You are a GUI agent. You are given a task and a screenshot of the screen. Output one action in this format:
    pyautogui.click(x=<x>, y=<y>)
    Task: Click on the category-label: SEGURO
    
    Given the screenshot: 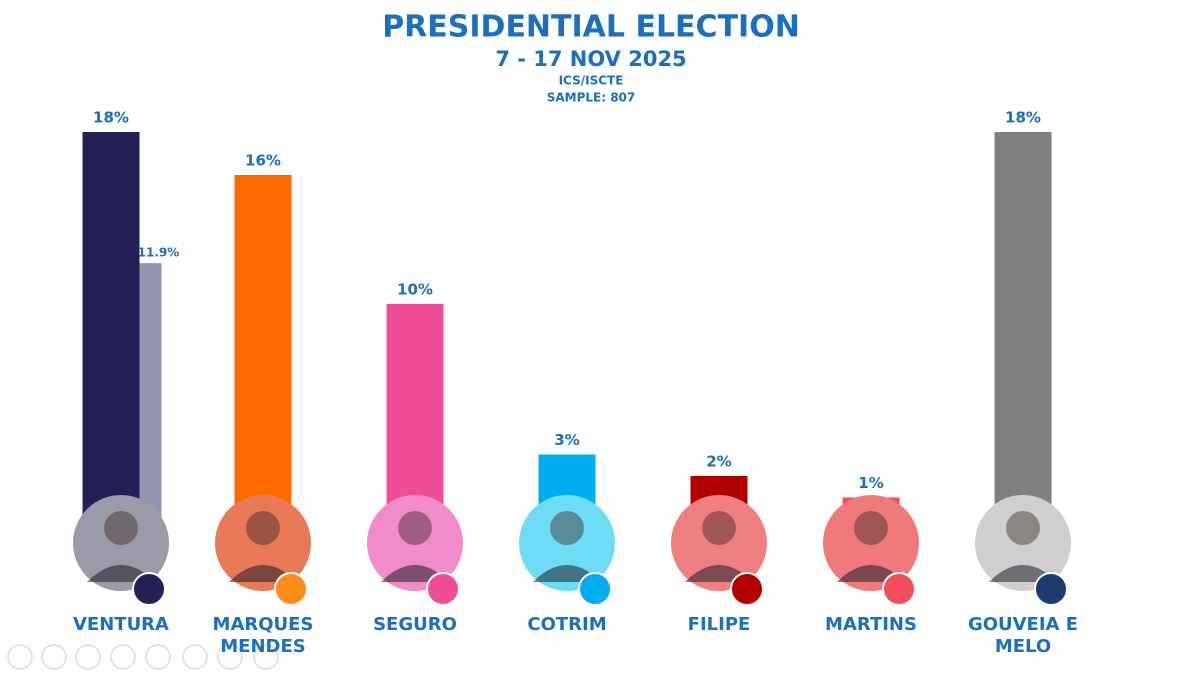 What is the action you would take?
    pyautogui.click(x=415, y=624)
    